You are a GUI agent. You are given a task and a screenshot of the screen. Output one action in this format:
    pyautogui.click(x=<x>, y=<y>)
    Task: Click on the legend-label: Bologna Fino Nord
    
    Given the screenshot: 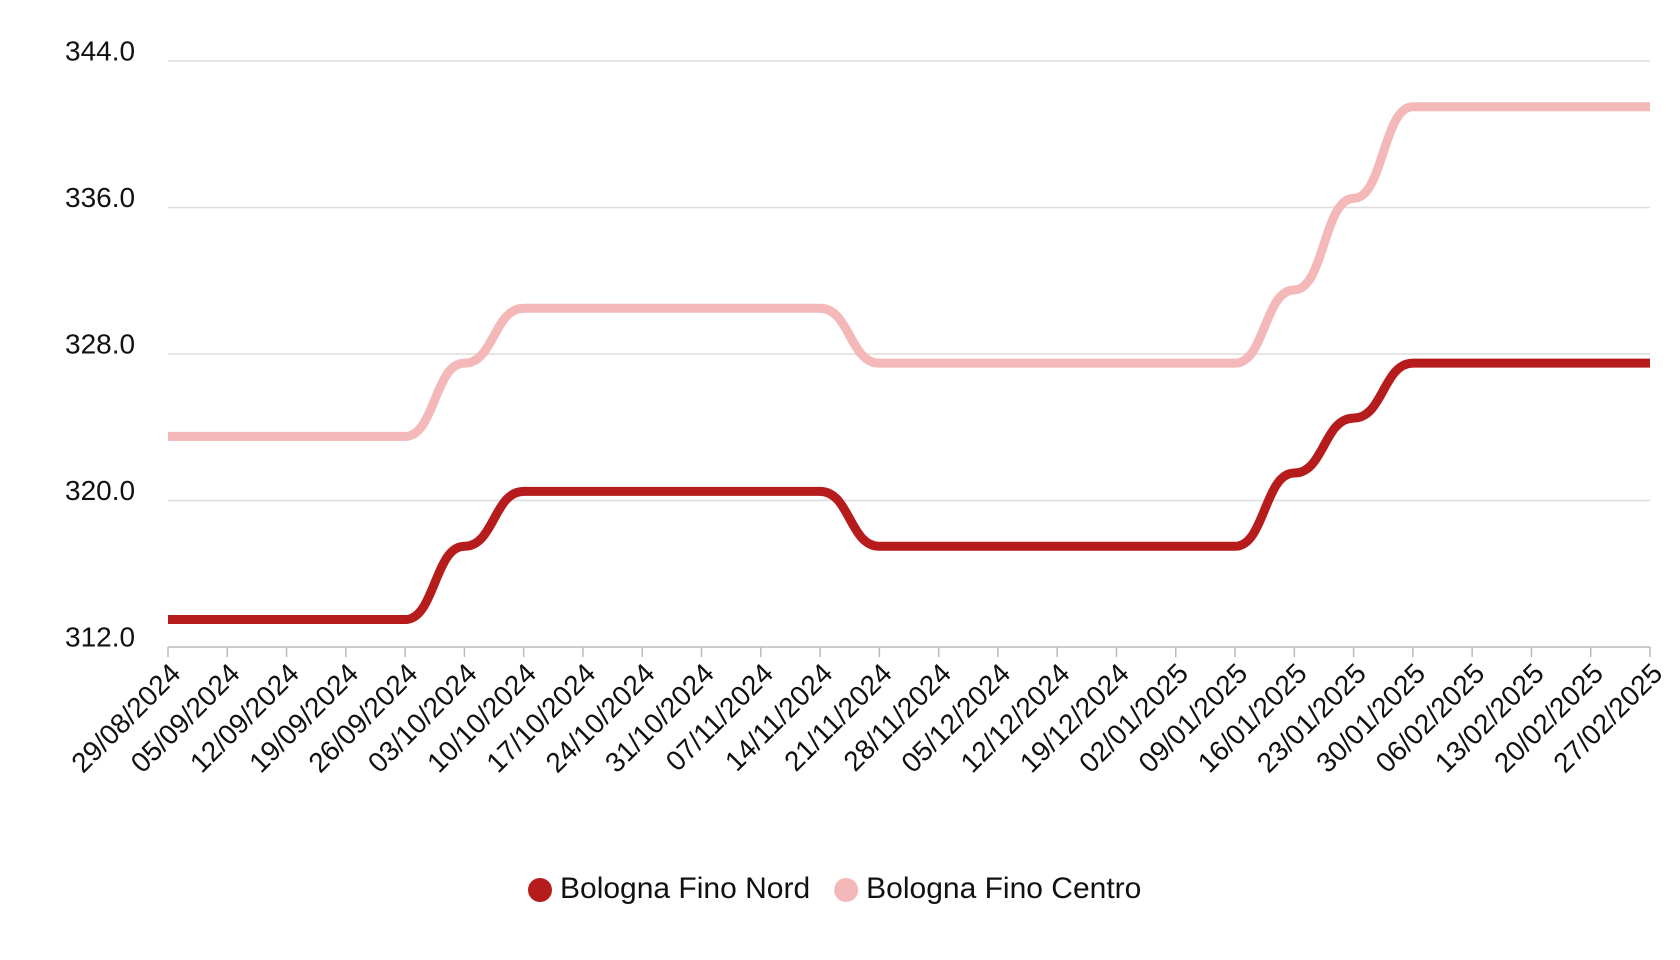 What is the action you would take?
    pyautogui.click(x=685, y=888)
    